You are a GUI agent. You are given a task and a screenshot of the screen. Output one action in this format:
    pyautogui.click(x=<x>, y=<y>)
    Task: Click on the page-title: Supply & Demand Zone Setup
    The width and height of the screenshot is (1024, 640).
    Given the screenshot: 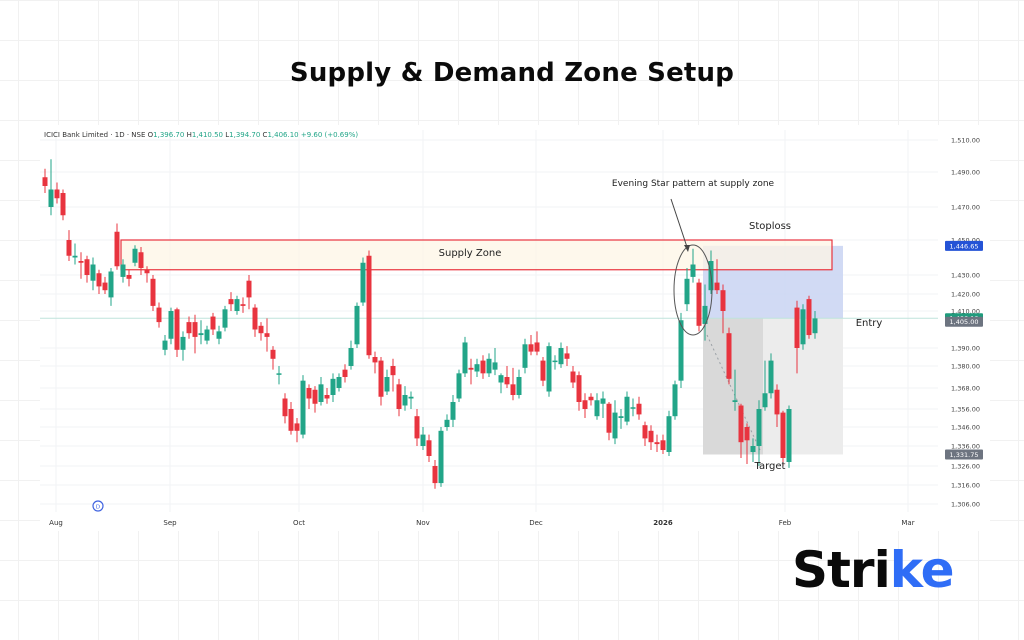 What is the action you would take?
    pyautogui.click(x=512, y=73)
    